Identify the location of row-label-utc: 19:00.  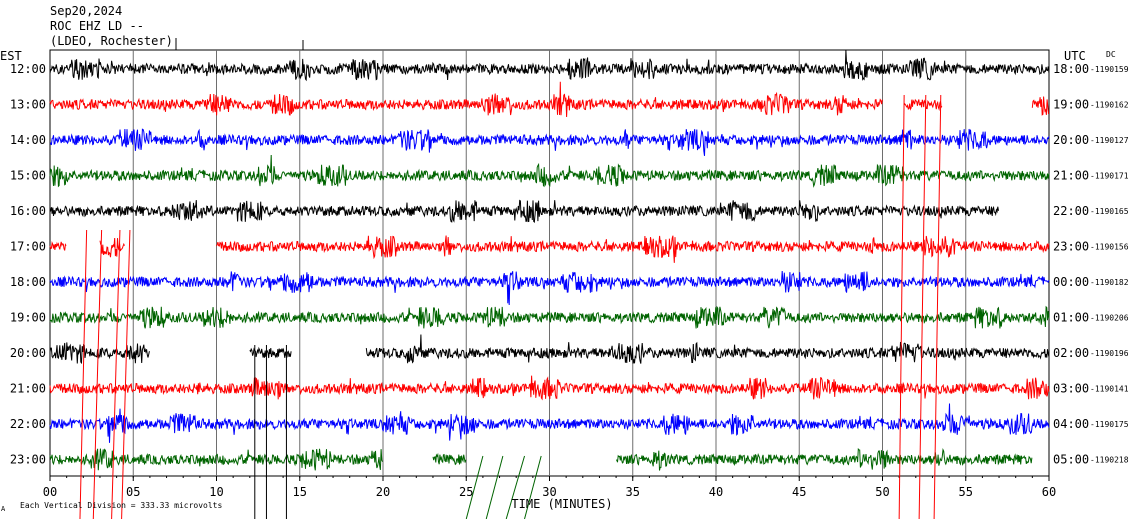
(1071, 105).